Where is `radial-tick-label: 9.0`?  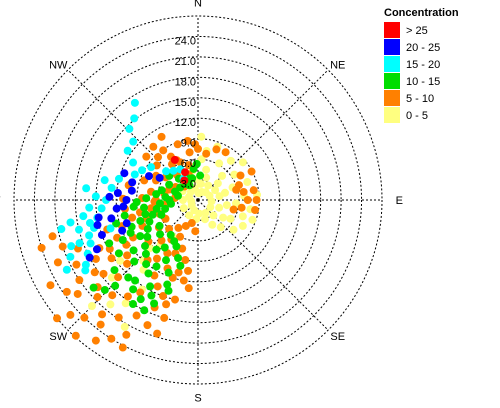
radial-tick-label: 9.0 is located at coordinates (188, 144).